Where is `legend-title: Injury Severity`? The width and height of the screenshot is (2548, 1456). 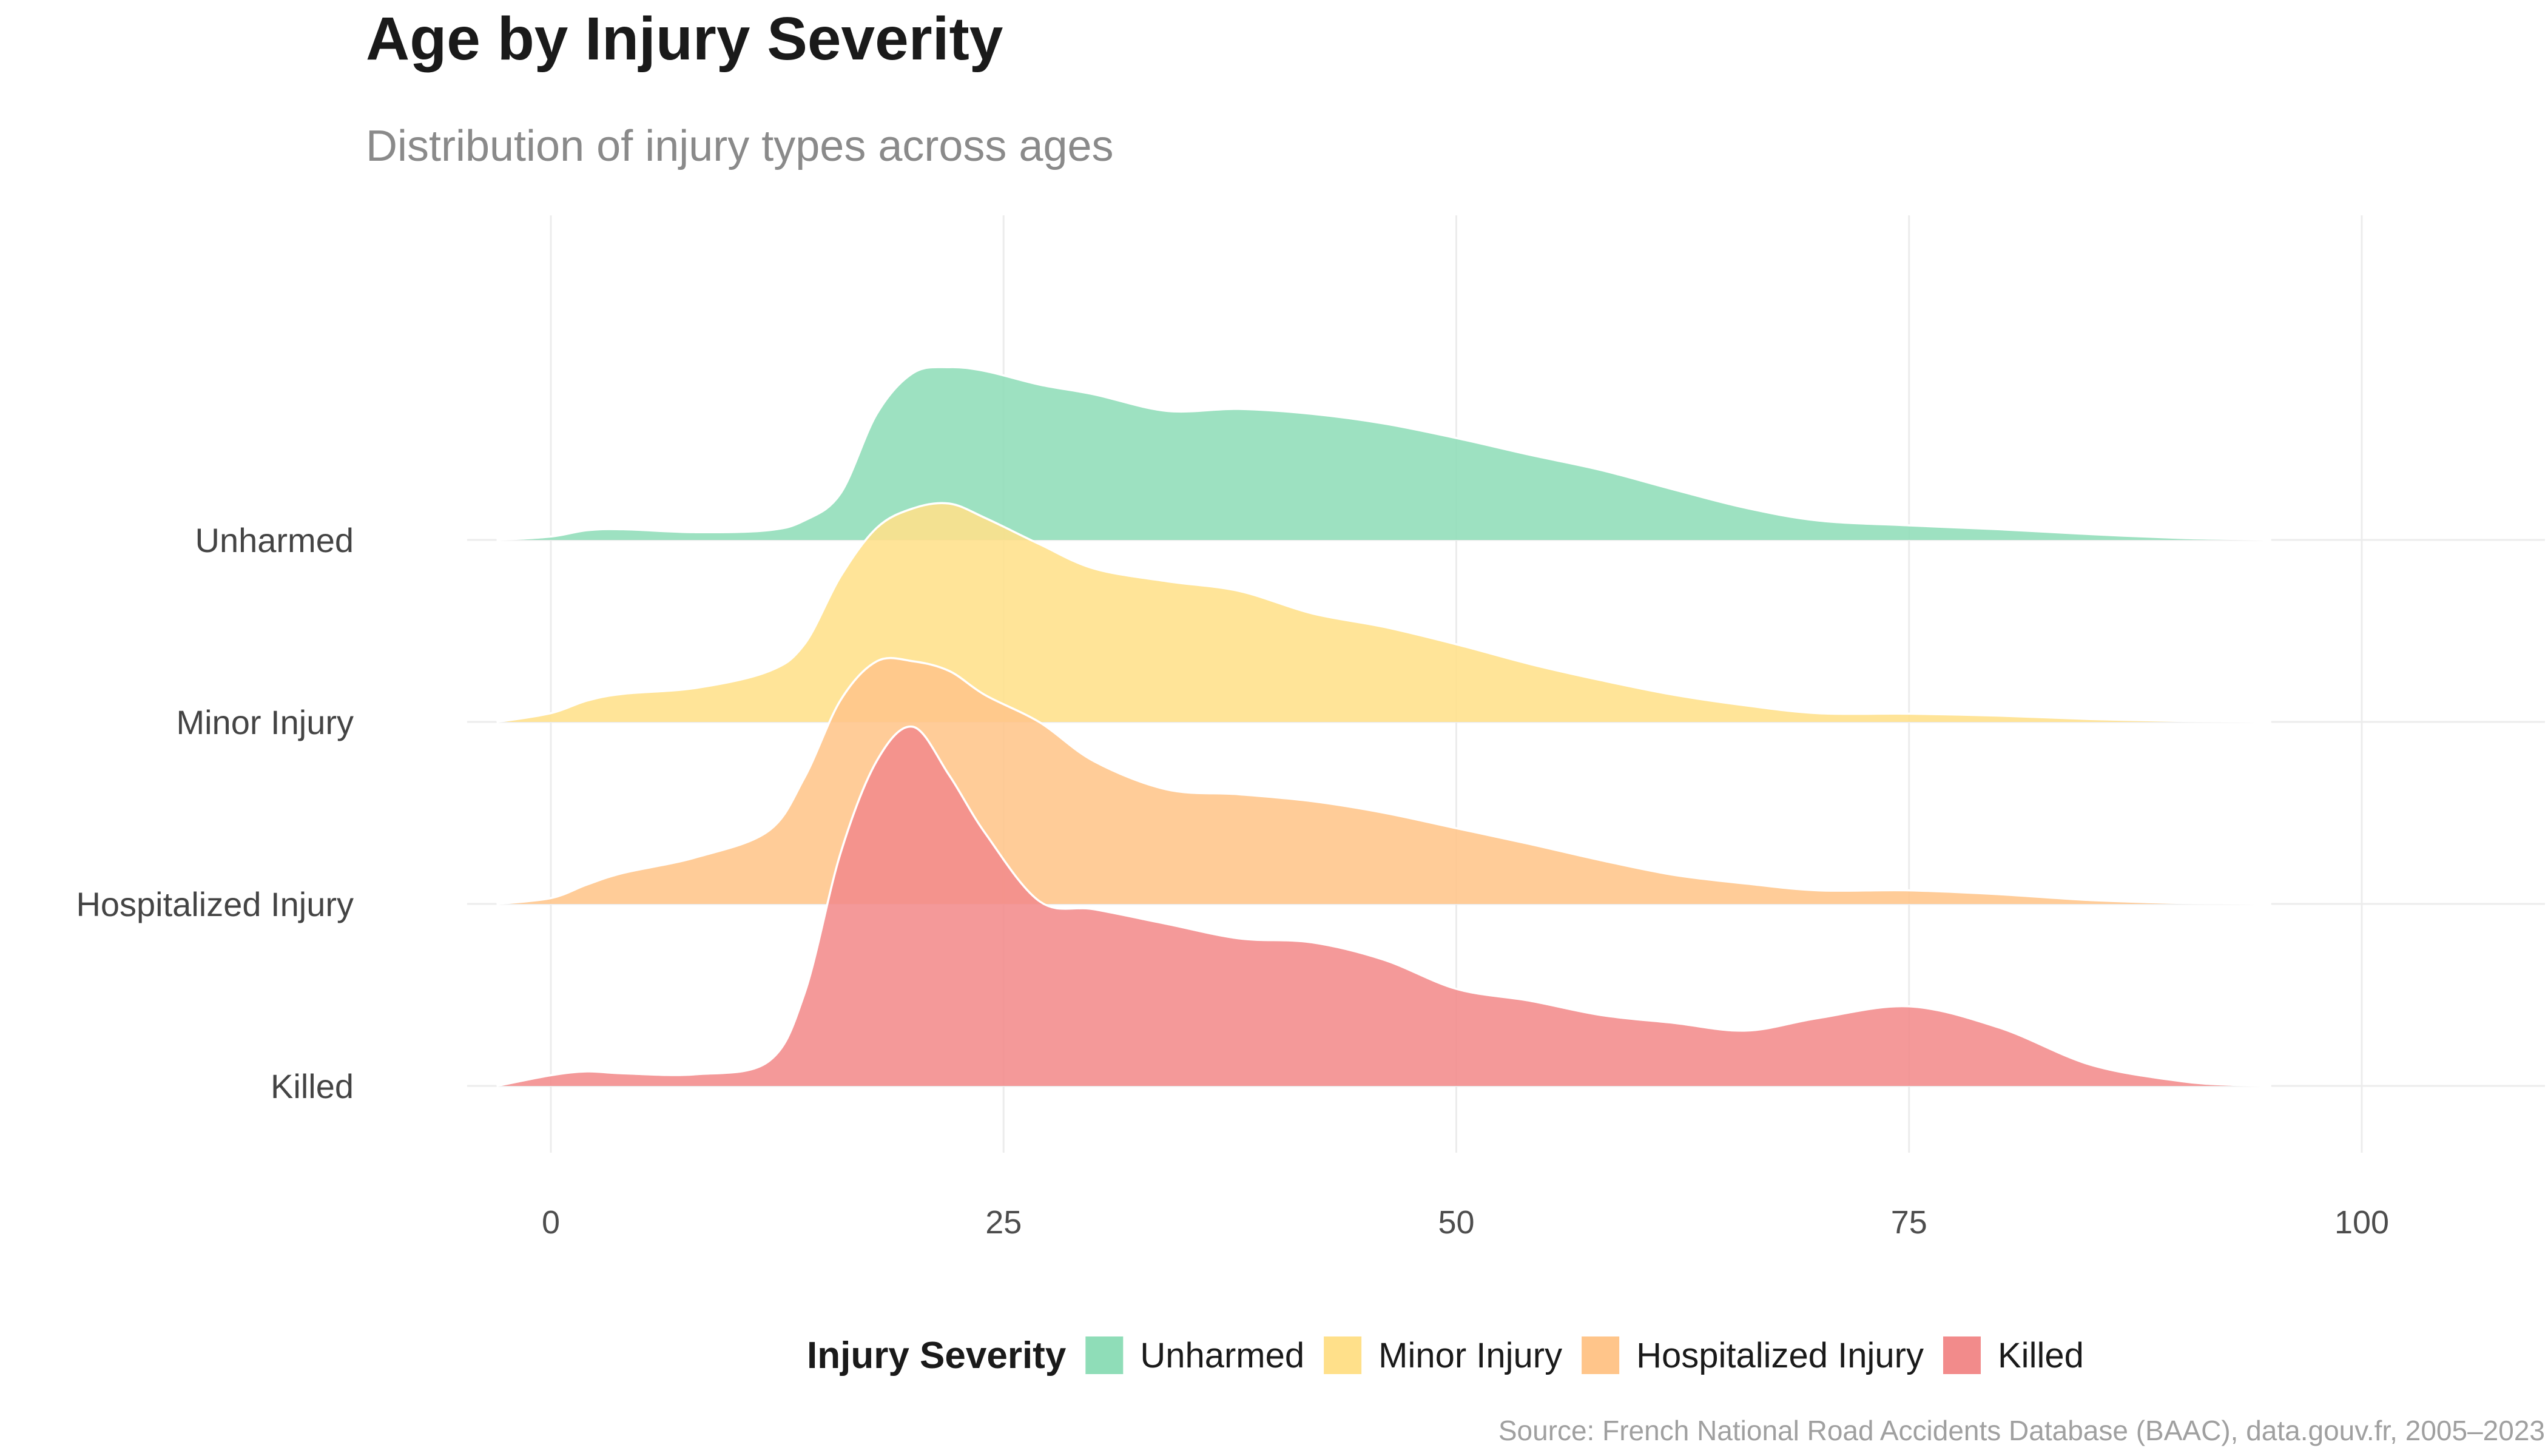
legend-title: Injury Severity is located at coordinates (937, 1356).